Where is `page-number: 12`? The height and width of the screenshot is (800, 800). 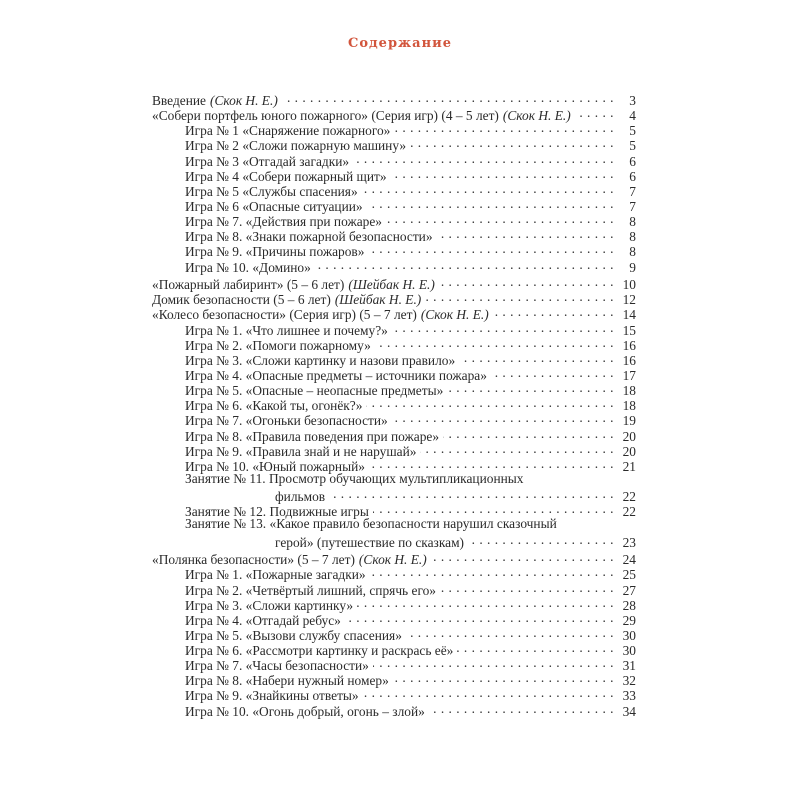
page-number: 12 is located at coordinates (629, 300).